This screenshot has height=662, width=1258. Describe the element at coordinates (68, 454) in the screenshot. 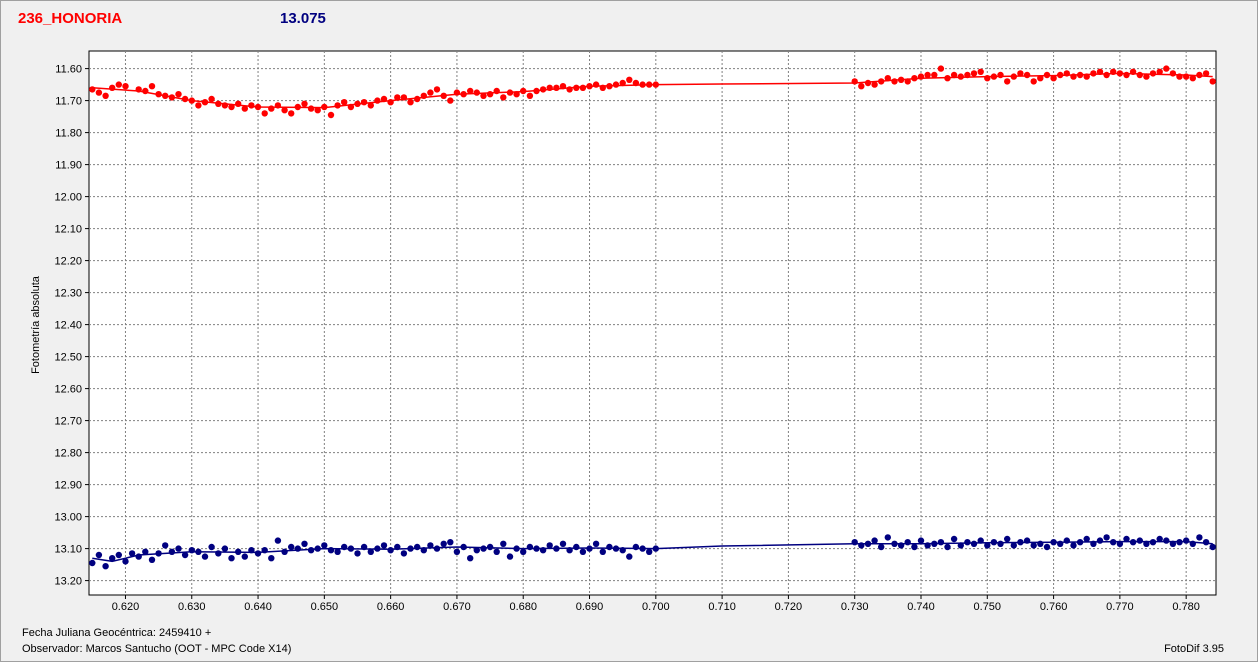

I see `y-tick-label: 12.80` at that location.